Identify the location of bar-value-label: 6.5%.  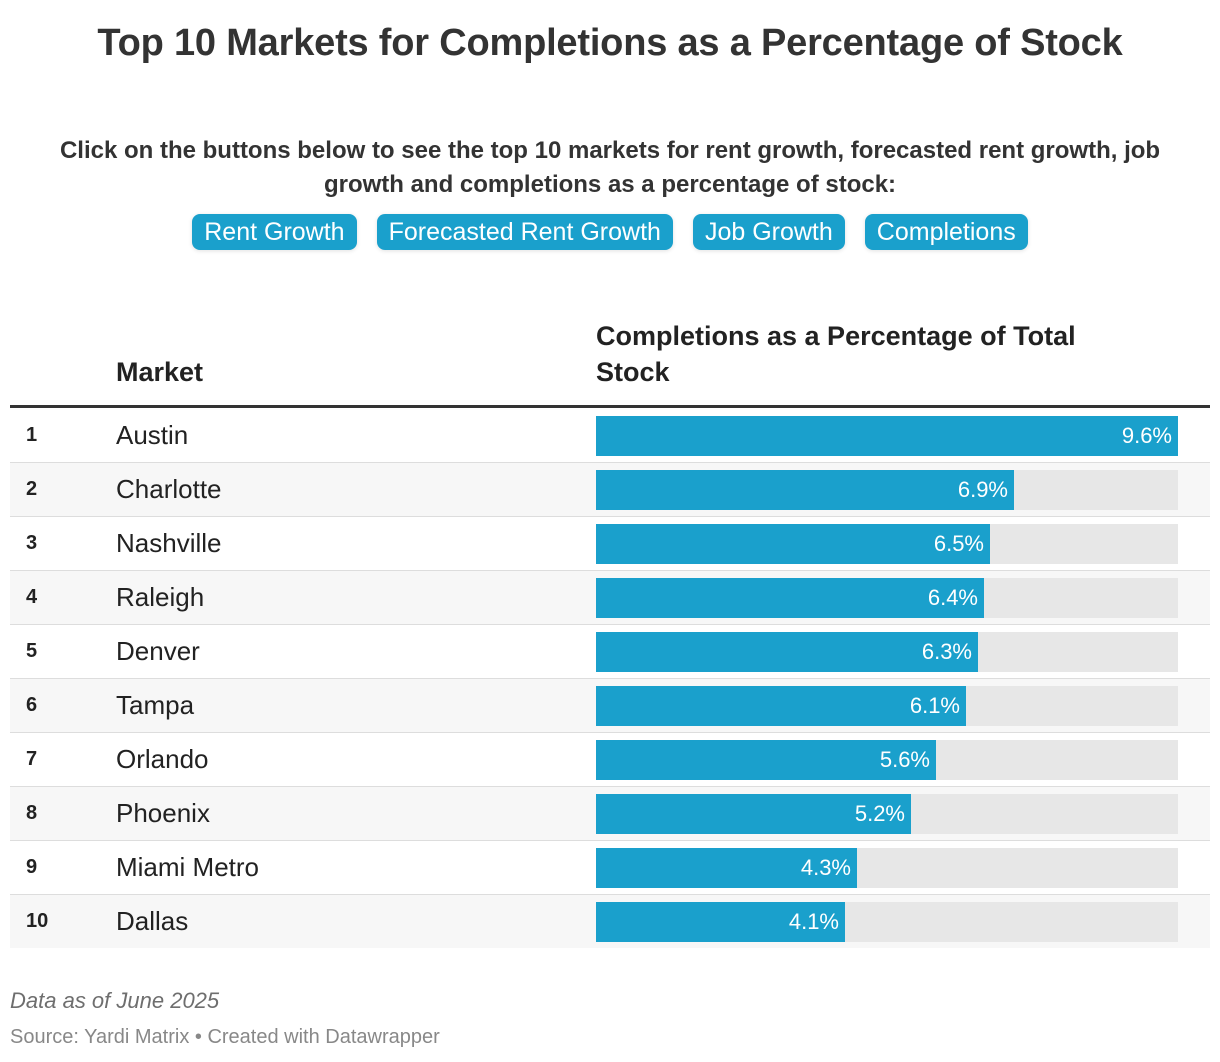
(958, 543).